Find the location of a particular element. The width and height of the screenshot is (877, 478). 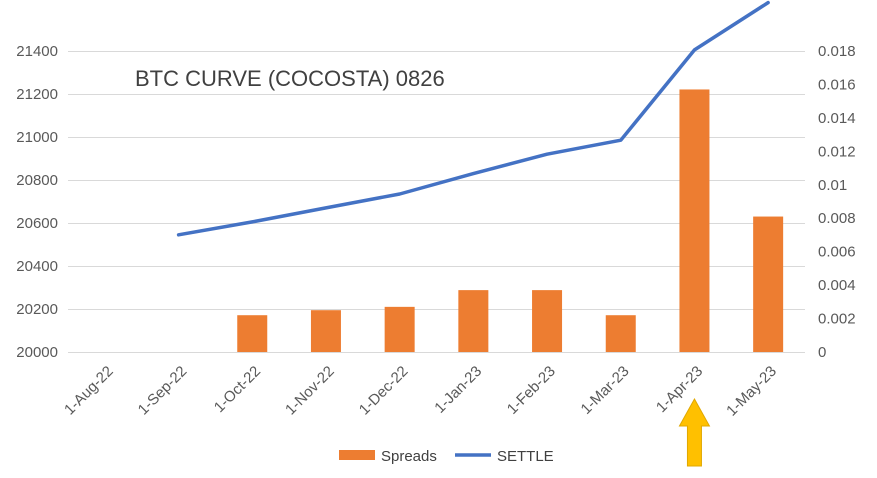

y-right-tick-label: 0.004 is located at coordinates (837, 285).